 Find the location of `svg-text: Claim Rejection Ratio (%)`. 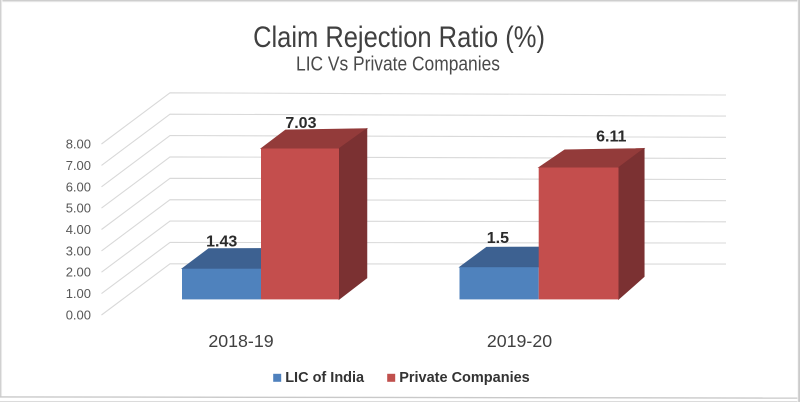

svg-text: Claim Rejection Ratio (%) is located at coordinates (399, 36).